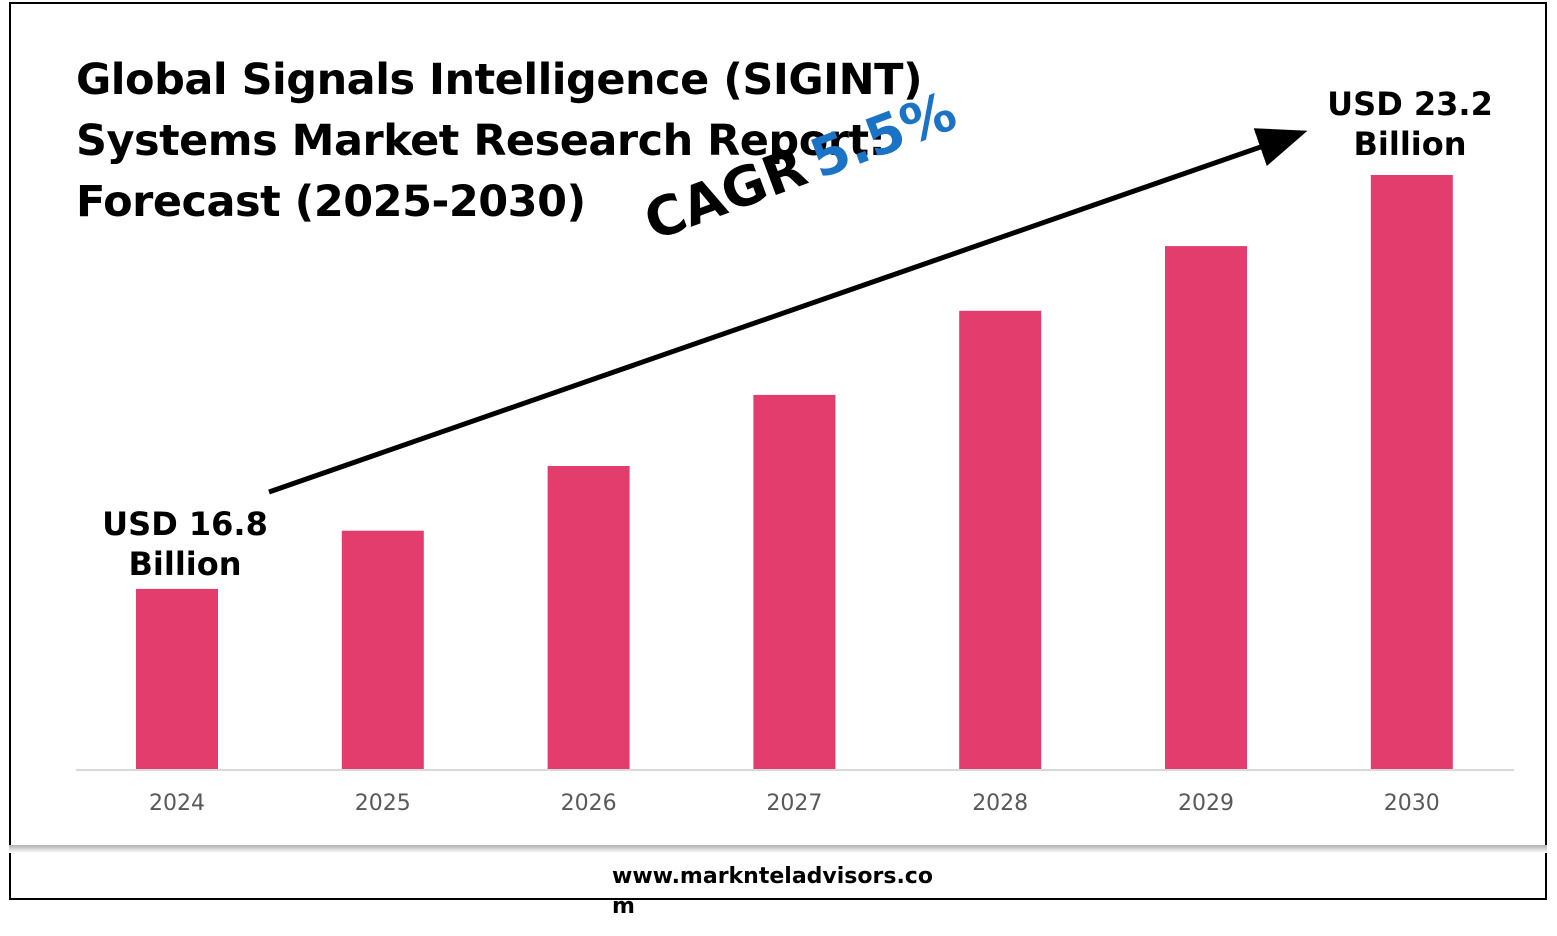 This screenshot has width=1557, height=936. Describe the element at coordinates (1206, 803) in the screenshot. I see `x-tick-label-2029: 2029` at that location.